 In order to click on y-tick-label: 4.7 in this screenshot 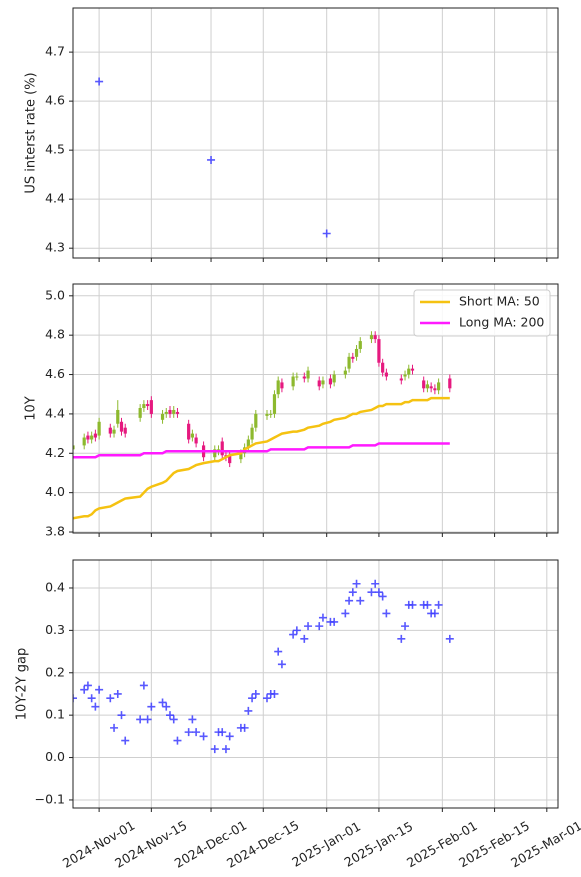, I will do `click(55, 51)`.